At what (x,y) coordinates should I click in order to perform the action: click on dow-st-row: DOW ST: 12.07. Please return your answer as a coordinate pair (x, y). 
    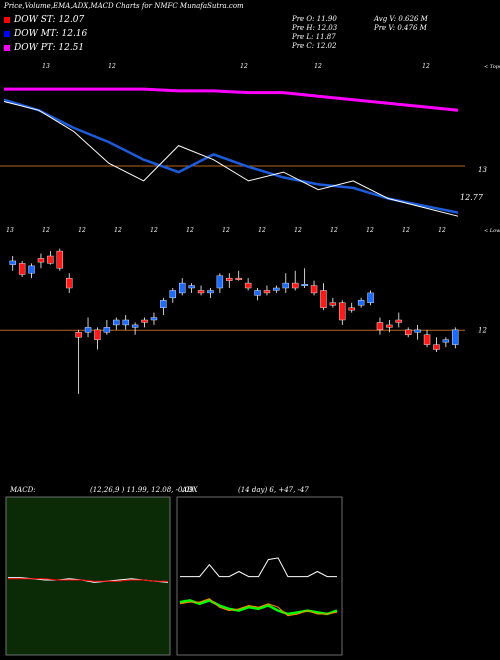
    Looking at the image, I should click on (44, 20).